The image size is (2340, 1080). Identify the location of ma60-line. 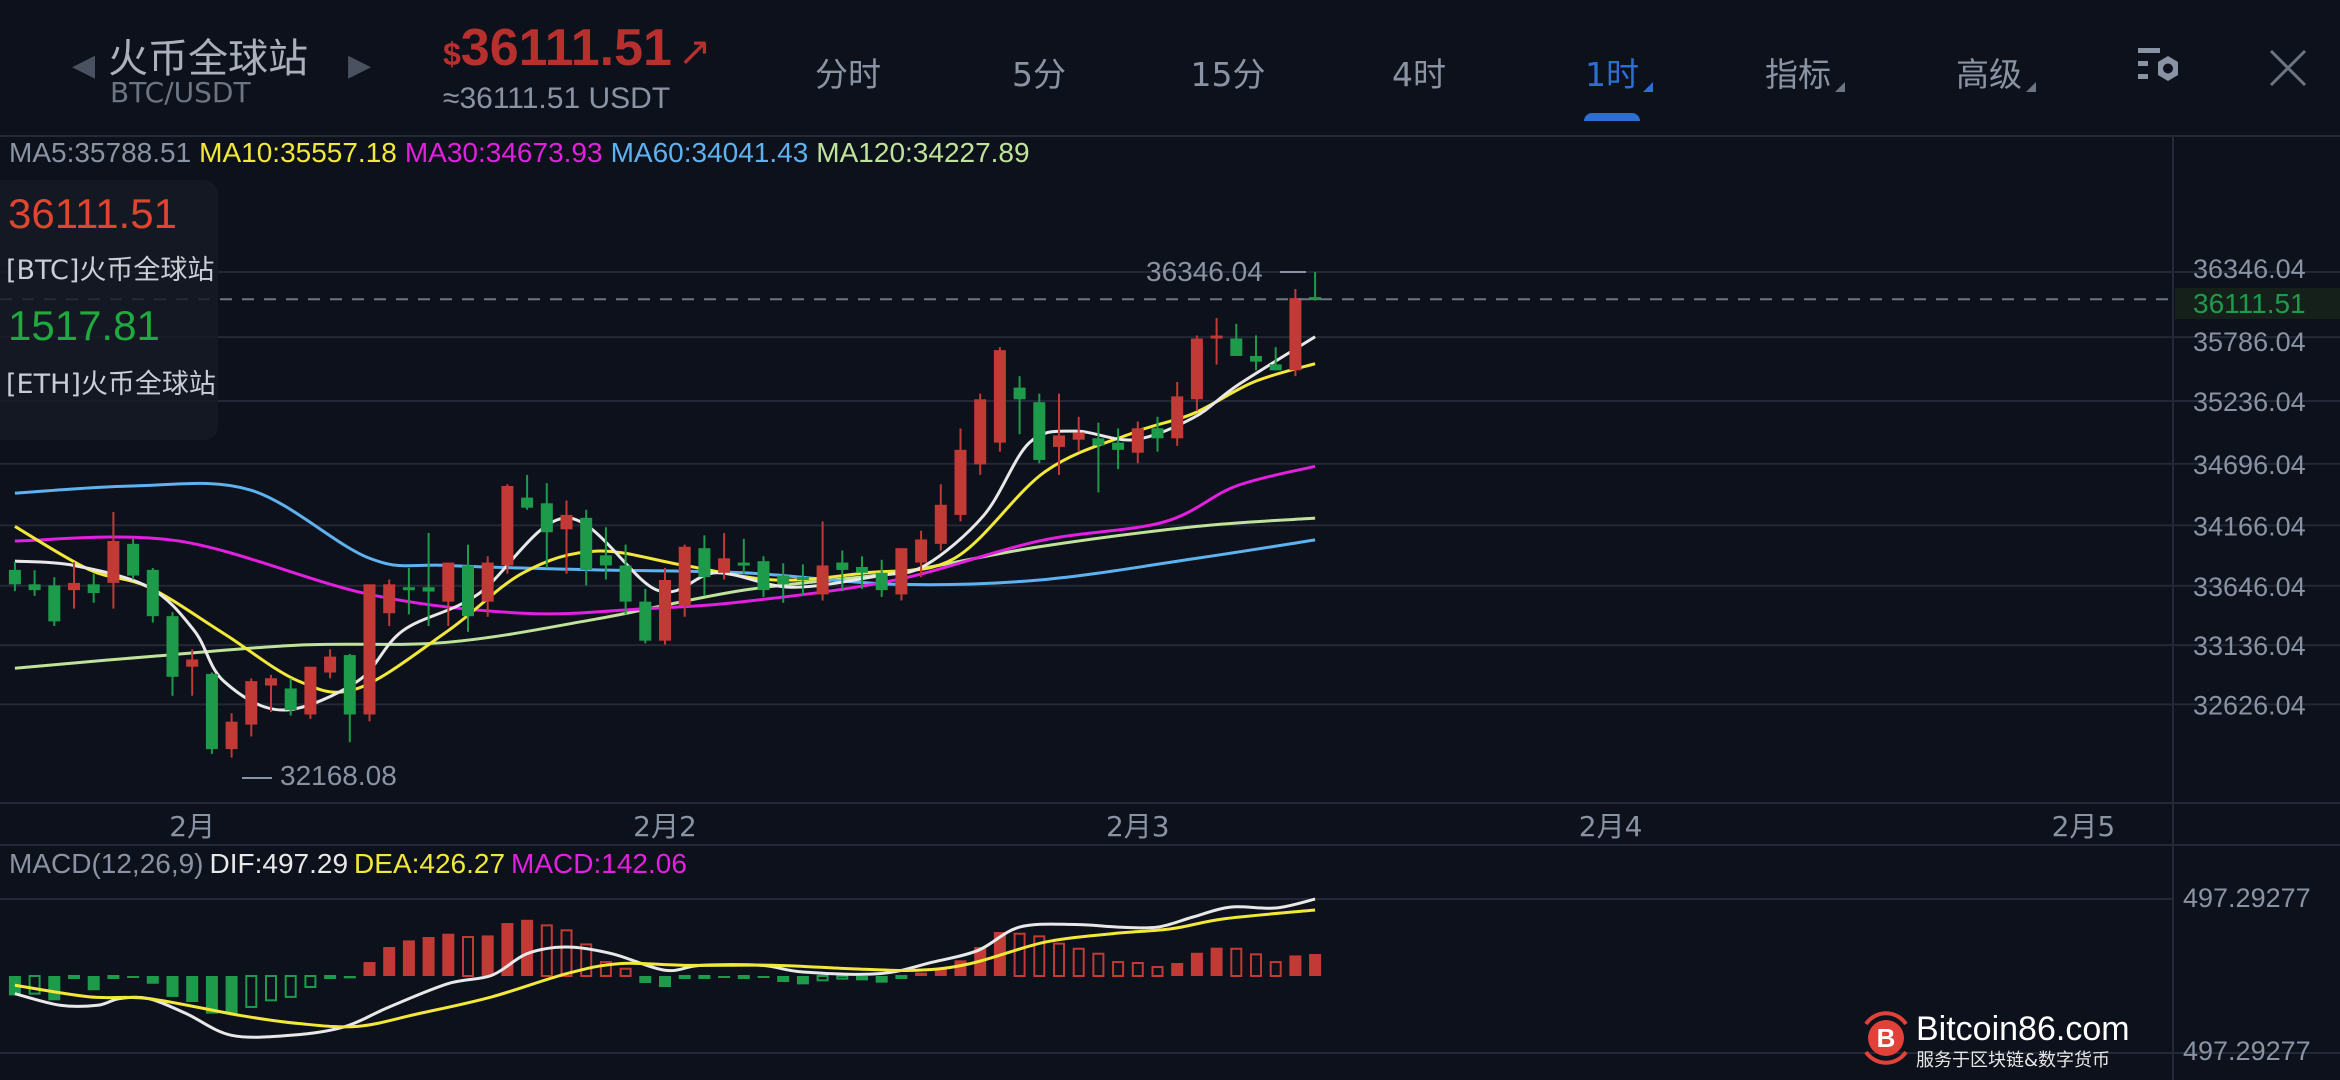
(665, 534).